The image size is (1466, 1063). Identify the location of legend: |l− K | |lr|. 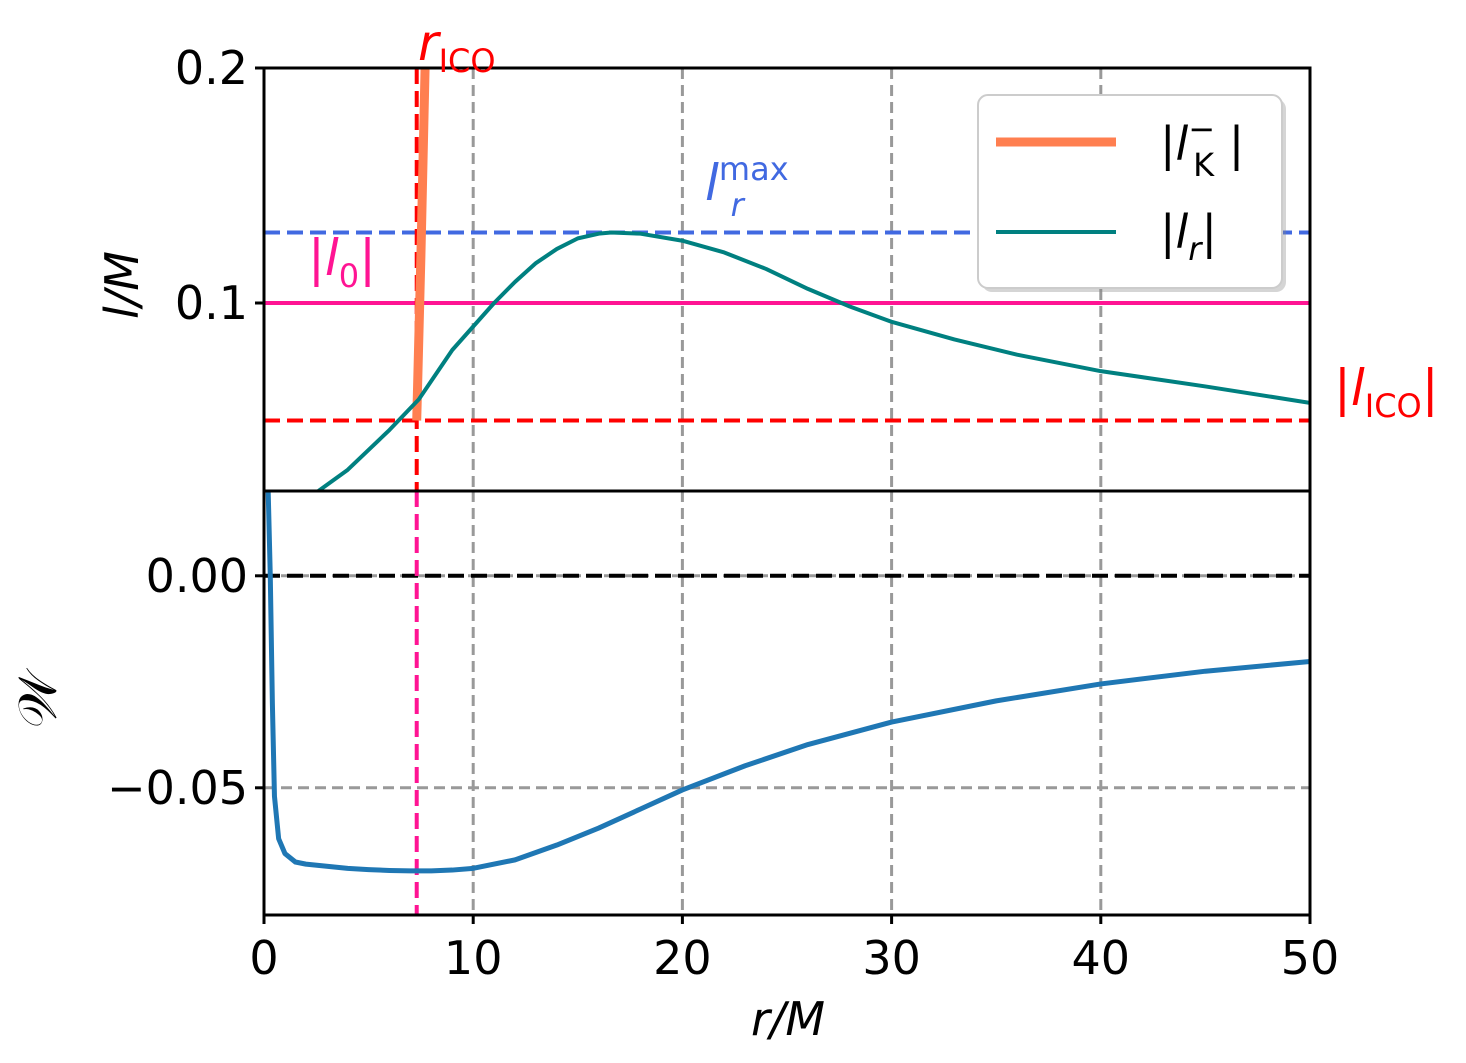
(1131, 193).